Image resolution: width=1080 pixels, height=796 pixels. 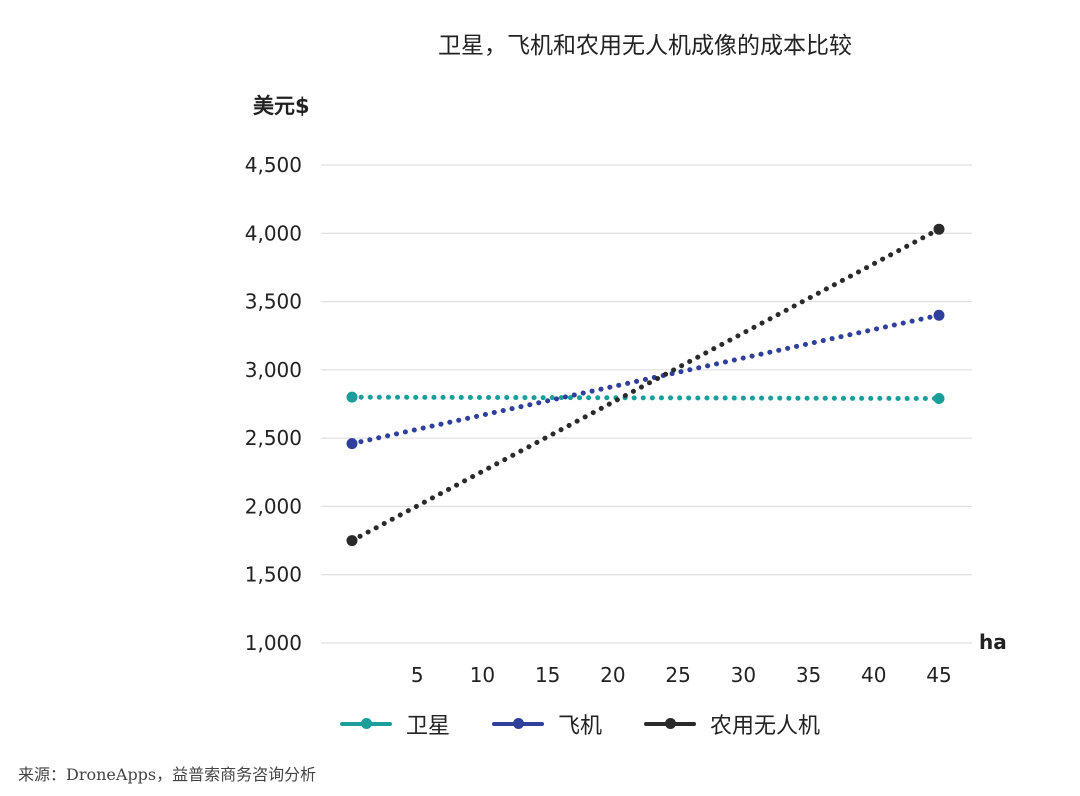 I want to click on series-飞机, so click(x=645, y=379).